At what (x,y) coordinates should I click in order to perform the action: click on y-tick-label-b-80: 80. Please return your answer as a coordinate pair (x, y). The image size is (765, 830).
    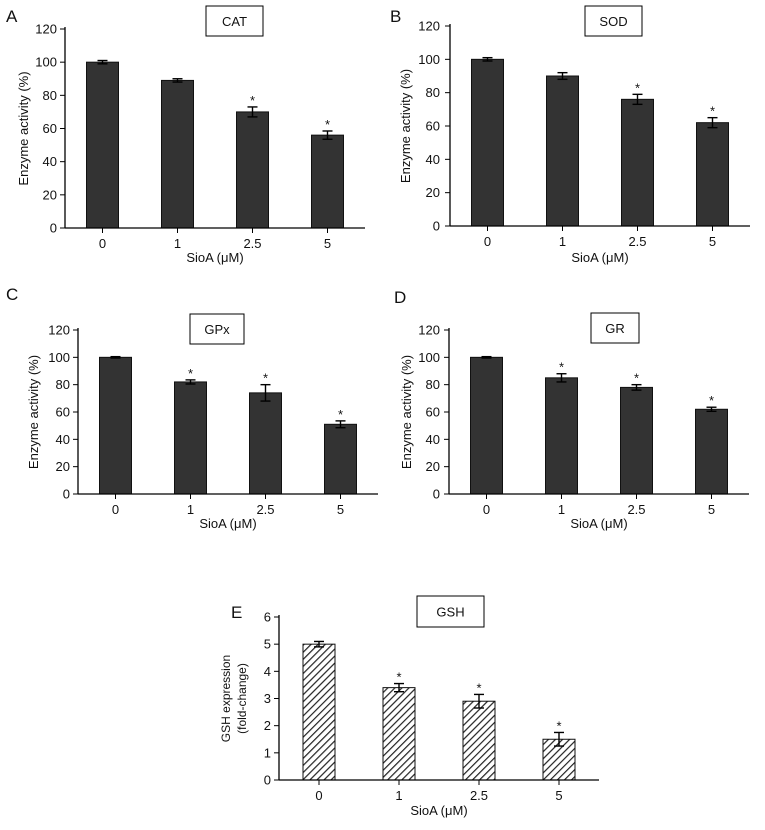
    Looking at the image, I should click on (433, 92).